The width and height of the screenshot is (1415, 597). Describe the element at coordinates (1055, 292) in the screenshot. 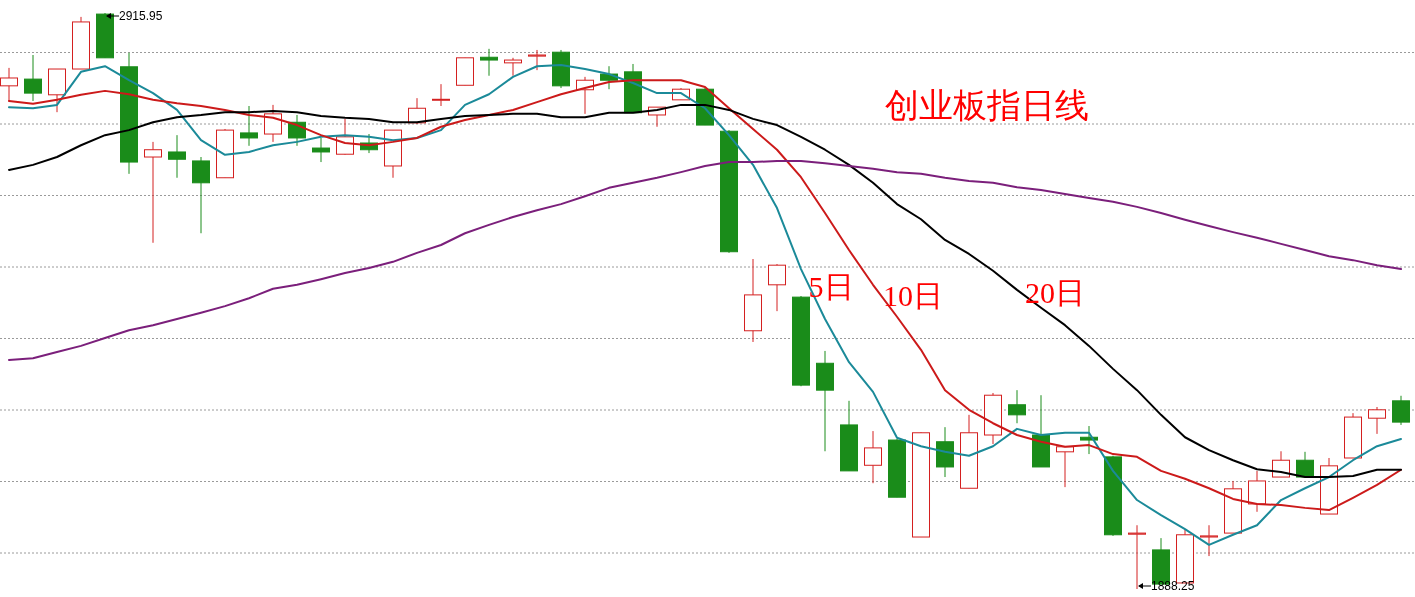

I see `annotation: 20日` at that location.